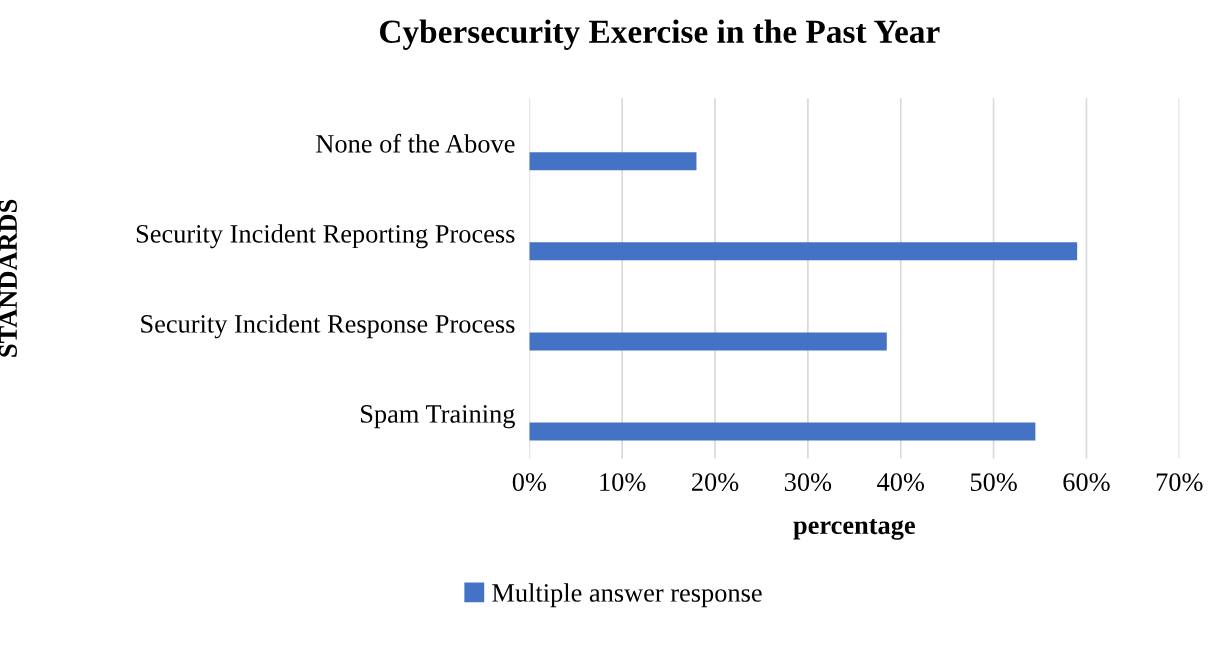 This screenshot has height=655, width=1231. What do you see at coordinates (325, 236) in the screenshot?
I see `y-tick-label: Security Incident Reporting Process` at bounding box center [325, 236].